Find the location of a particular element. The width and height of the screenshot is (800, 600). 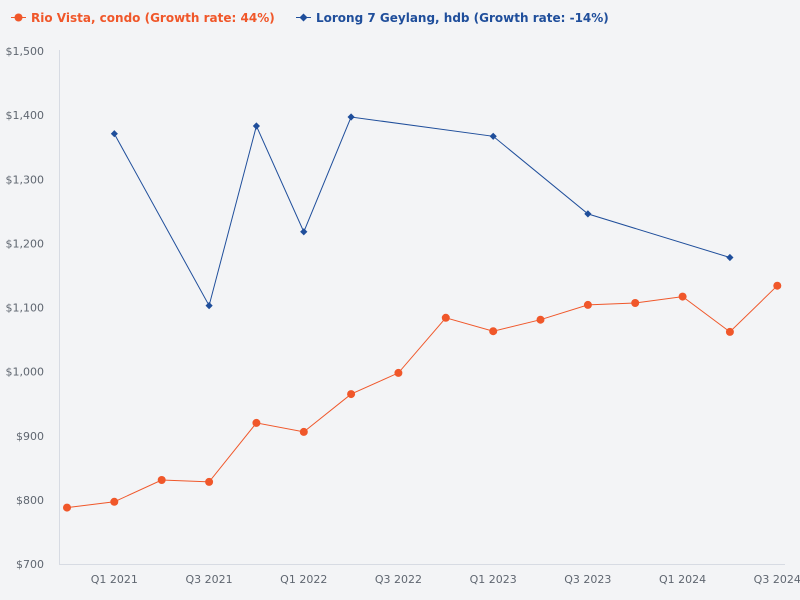

data-point-q4-2020 is located at coordinates (67, 507).